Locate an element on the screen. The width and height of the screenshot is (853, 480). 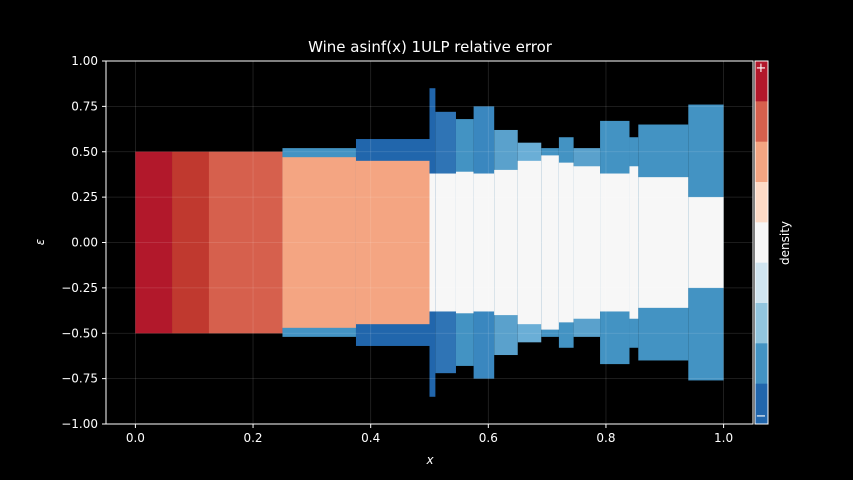
x-tick-label-0: 0.0 is located at coordinates (135, 438).